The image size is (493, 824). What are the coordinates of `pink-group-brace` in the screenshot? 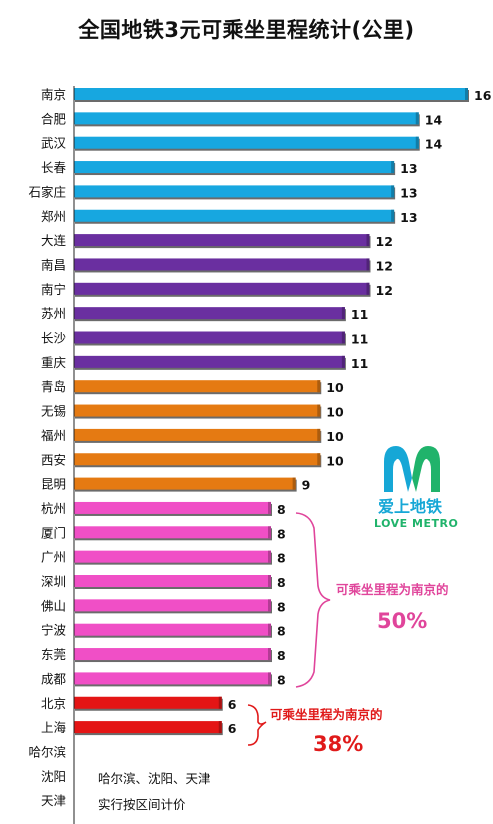 It's located at (313, 600).